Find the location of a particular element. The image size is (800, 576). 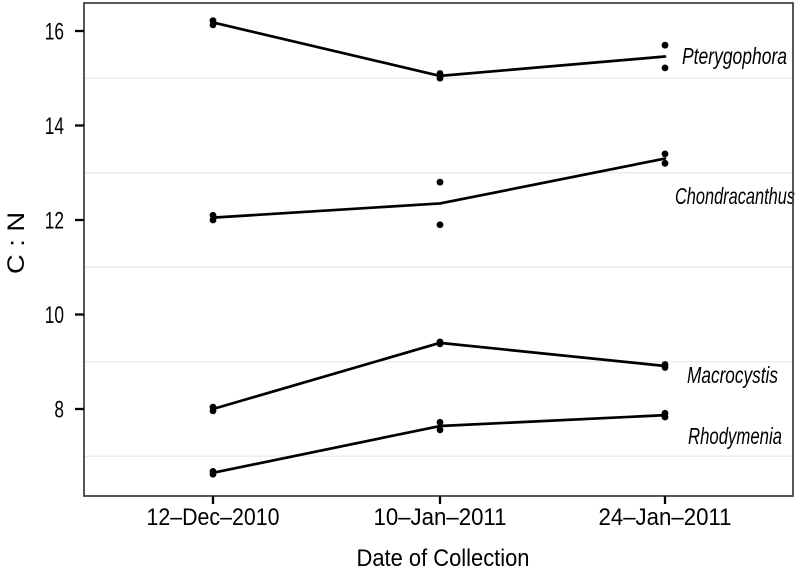

series-line-chondracanthus is located at coordinates (439, 188).